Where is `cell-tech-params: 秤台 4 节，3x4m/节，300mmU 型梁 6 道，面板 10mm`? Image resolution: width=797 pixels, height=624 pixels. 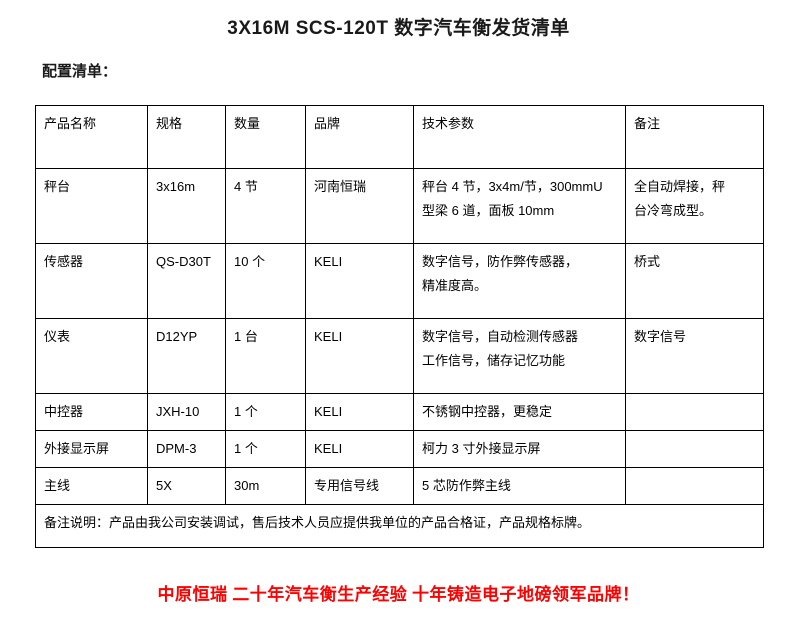
cell-tech-params: 秤台 4 节，3x4m/节，300mmU 型梁 6 道，面板 10mm is located at coordinates (519, 205).